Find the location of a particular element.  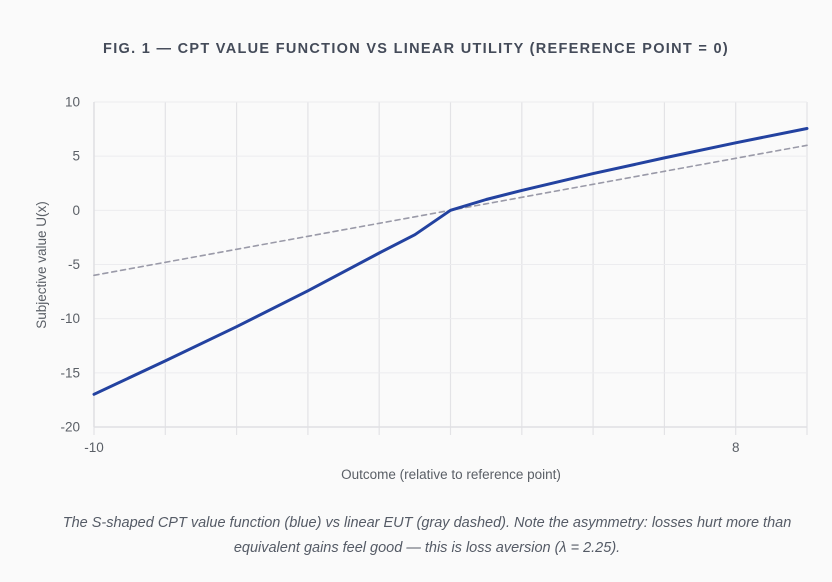

y-tick-label: 5 is located at coordinates (76, 156).